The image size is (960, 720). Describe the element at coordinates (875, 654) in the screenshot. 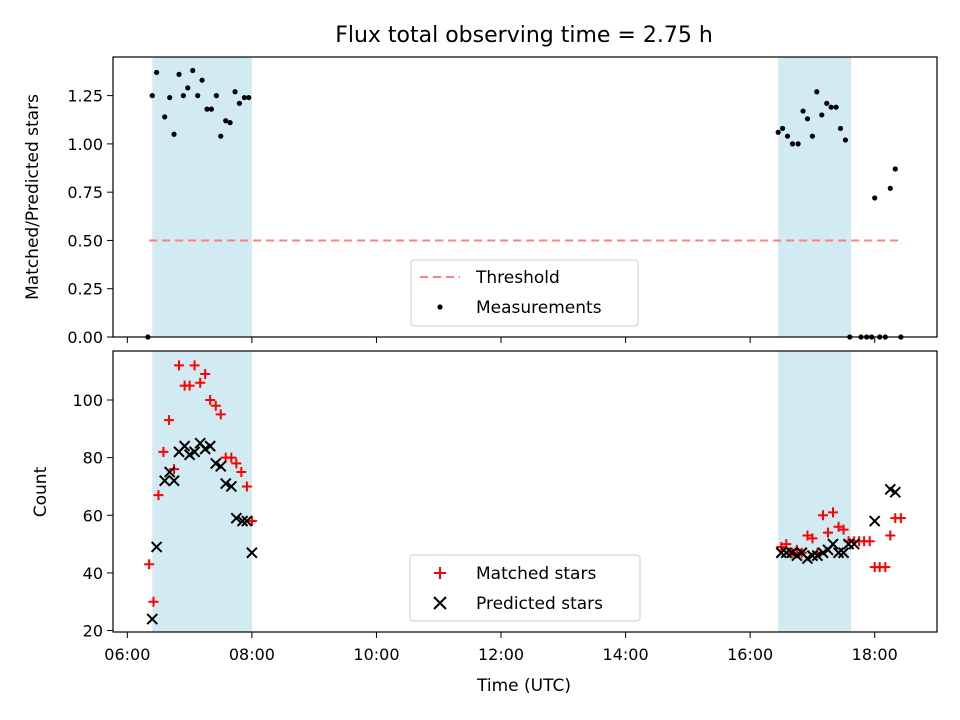

I see `bottom-x-tick-label-6: 18:00` at that location.